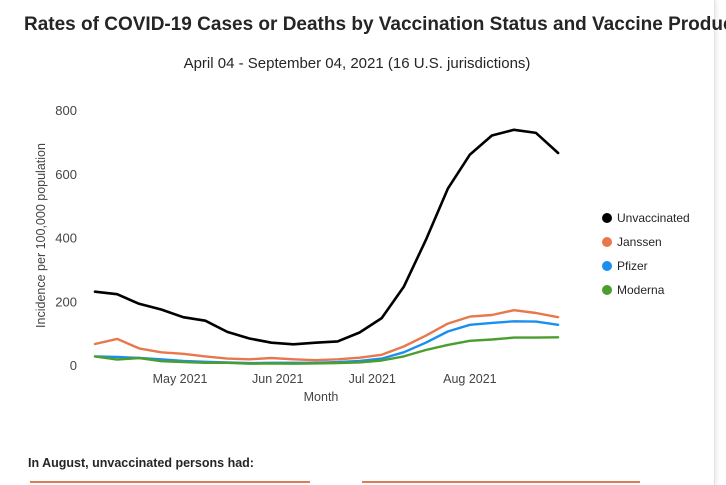  I want to click on x-tick-label: Aug 2021, so click(470, 379).